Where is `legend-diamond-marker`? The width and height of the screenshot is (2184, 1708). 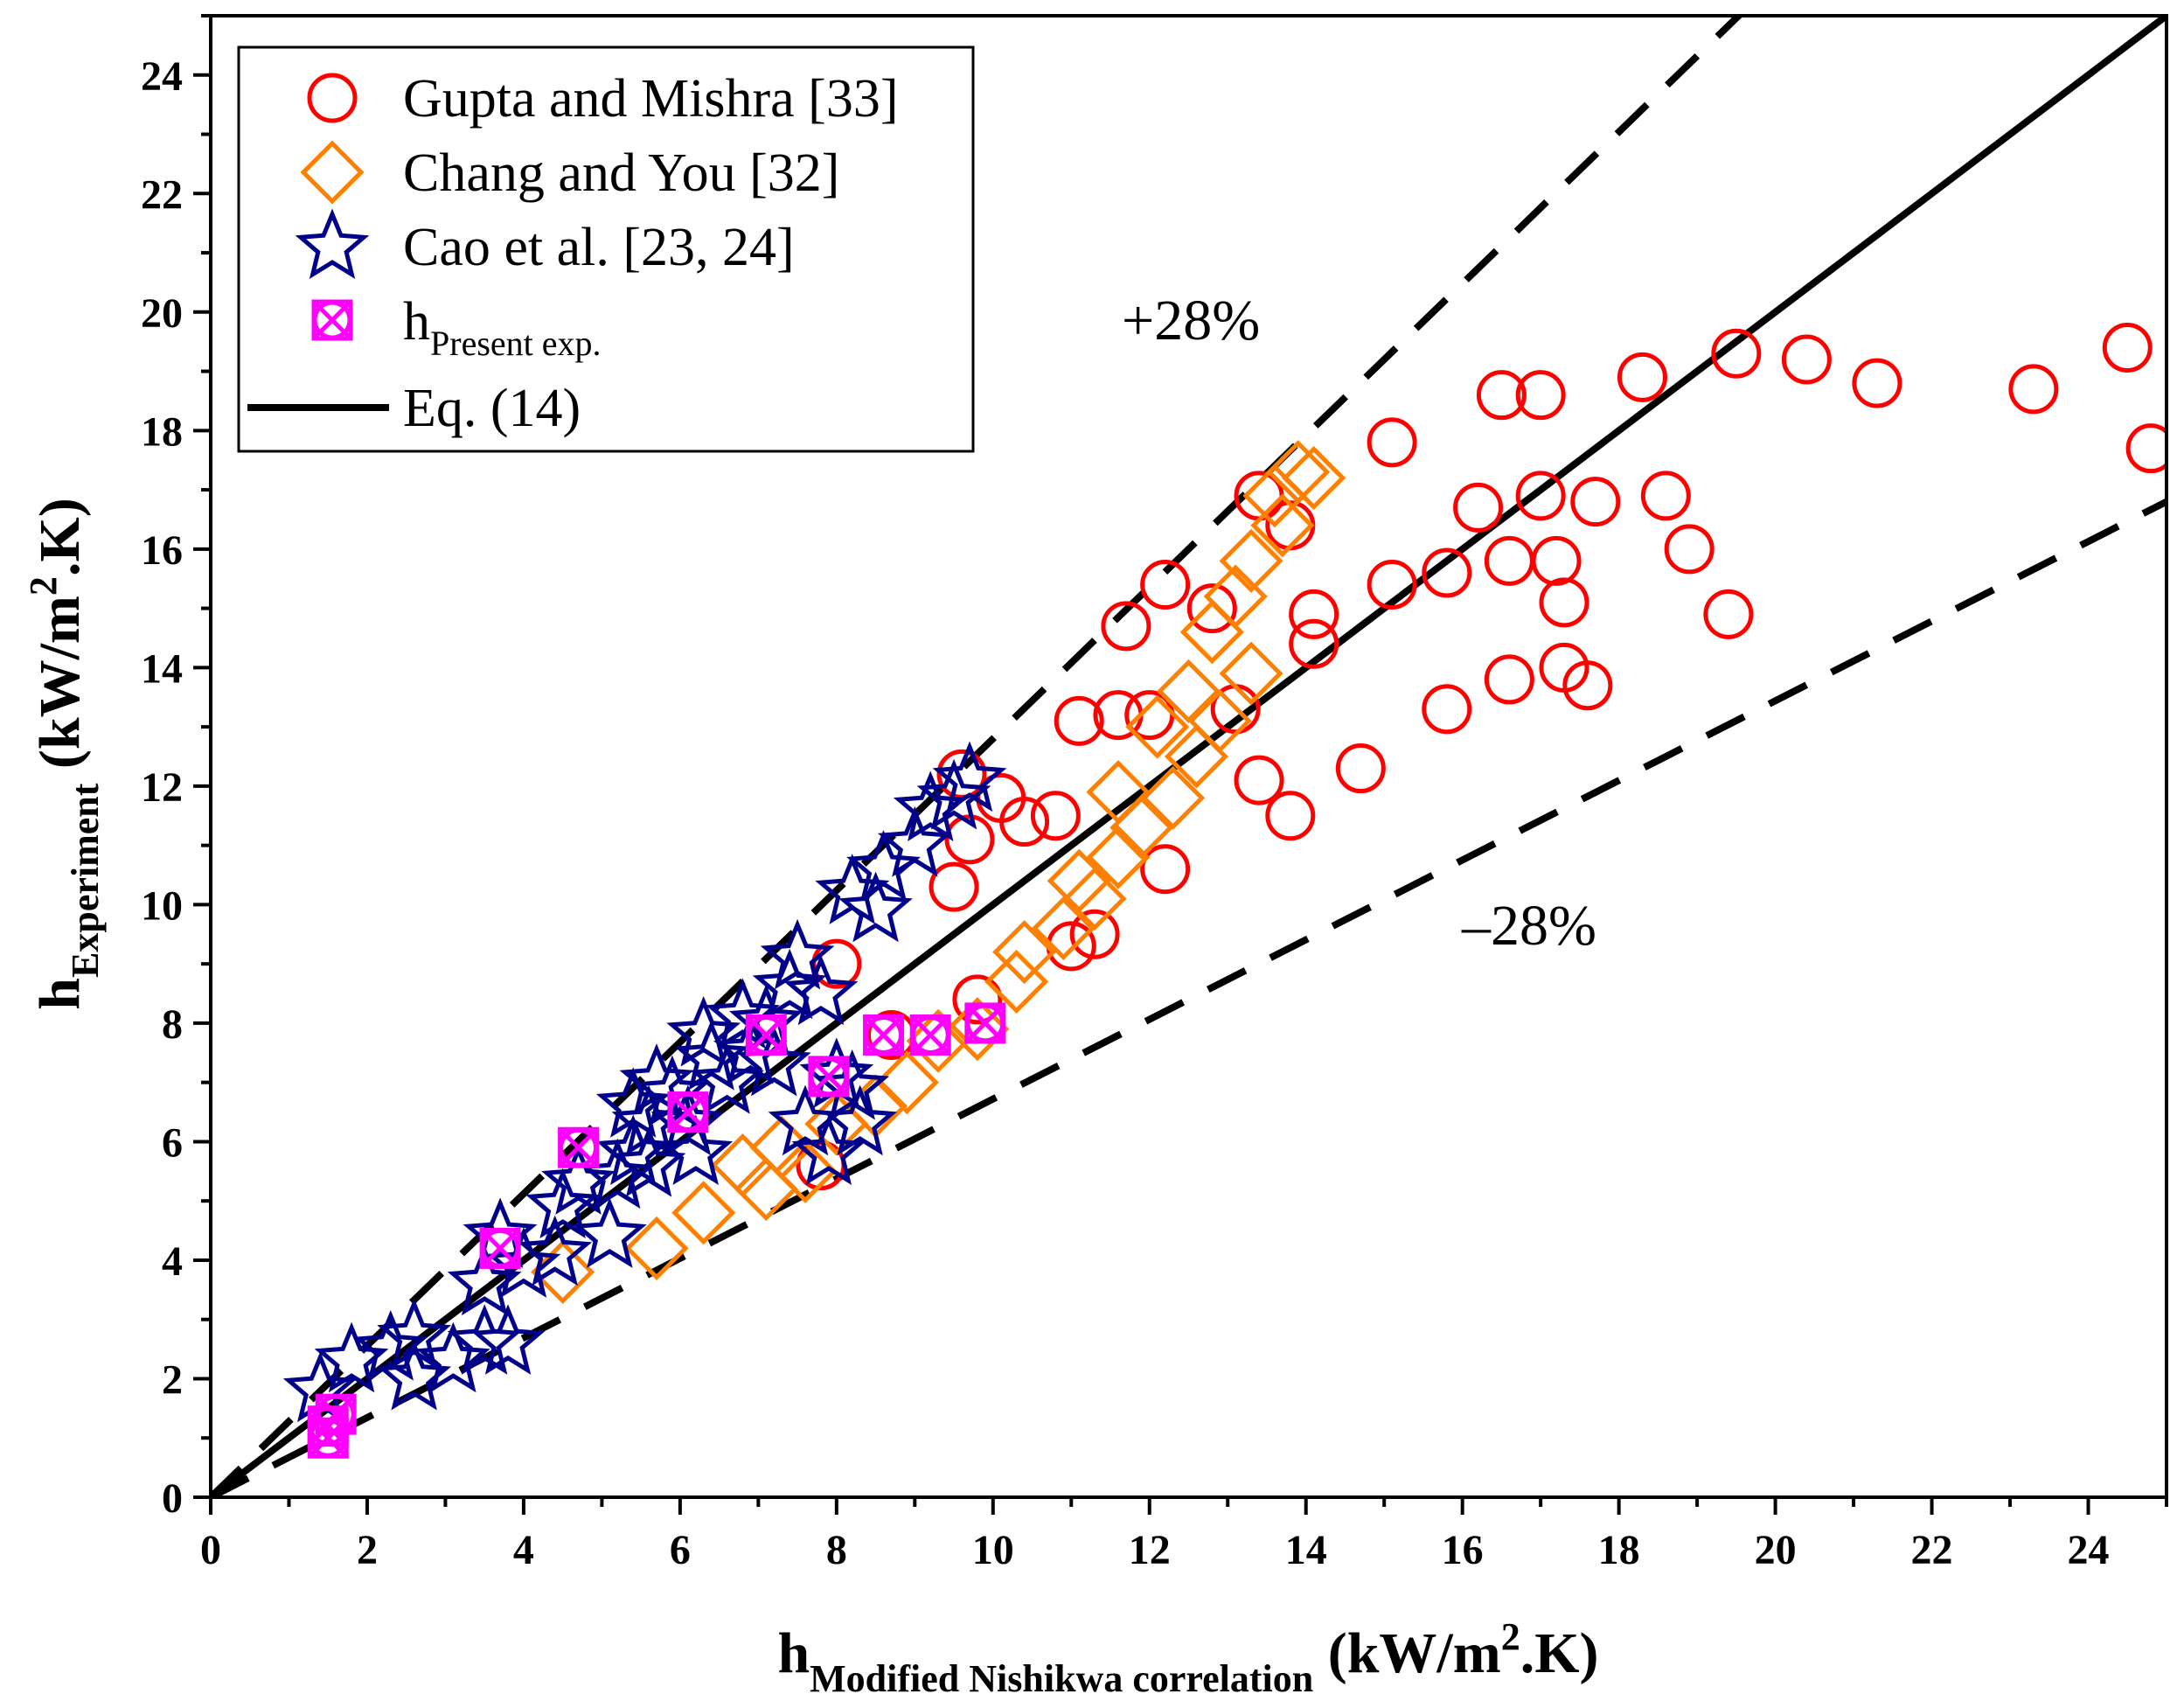 legend-diamond-marker is located at coordinates (332, 172).